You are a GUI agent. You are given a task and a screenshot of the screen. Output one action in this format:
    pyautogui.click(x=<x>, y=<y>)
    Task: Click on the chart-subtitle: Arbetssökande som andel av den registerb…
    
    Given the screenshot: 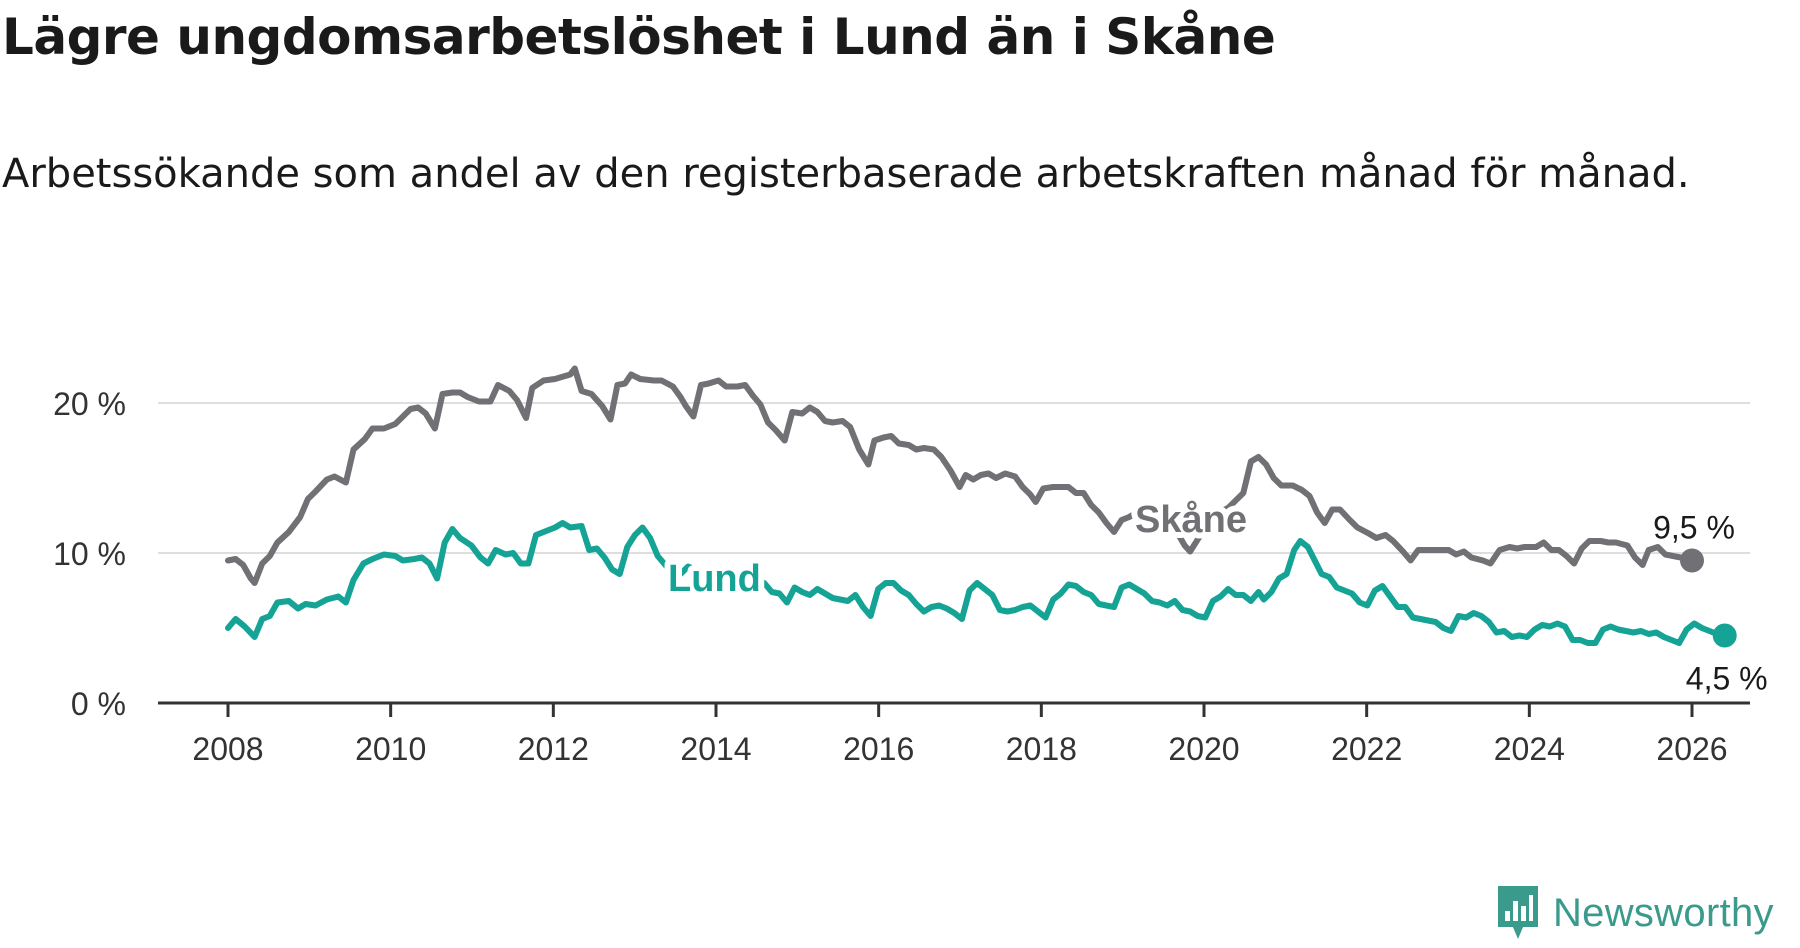 What is the action you would take?
    pyautogui.click(x=846, y=174)
    